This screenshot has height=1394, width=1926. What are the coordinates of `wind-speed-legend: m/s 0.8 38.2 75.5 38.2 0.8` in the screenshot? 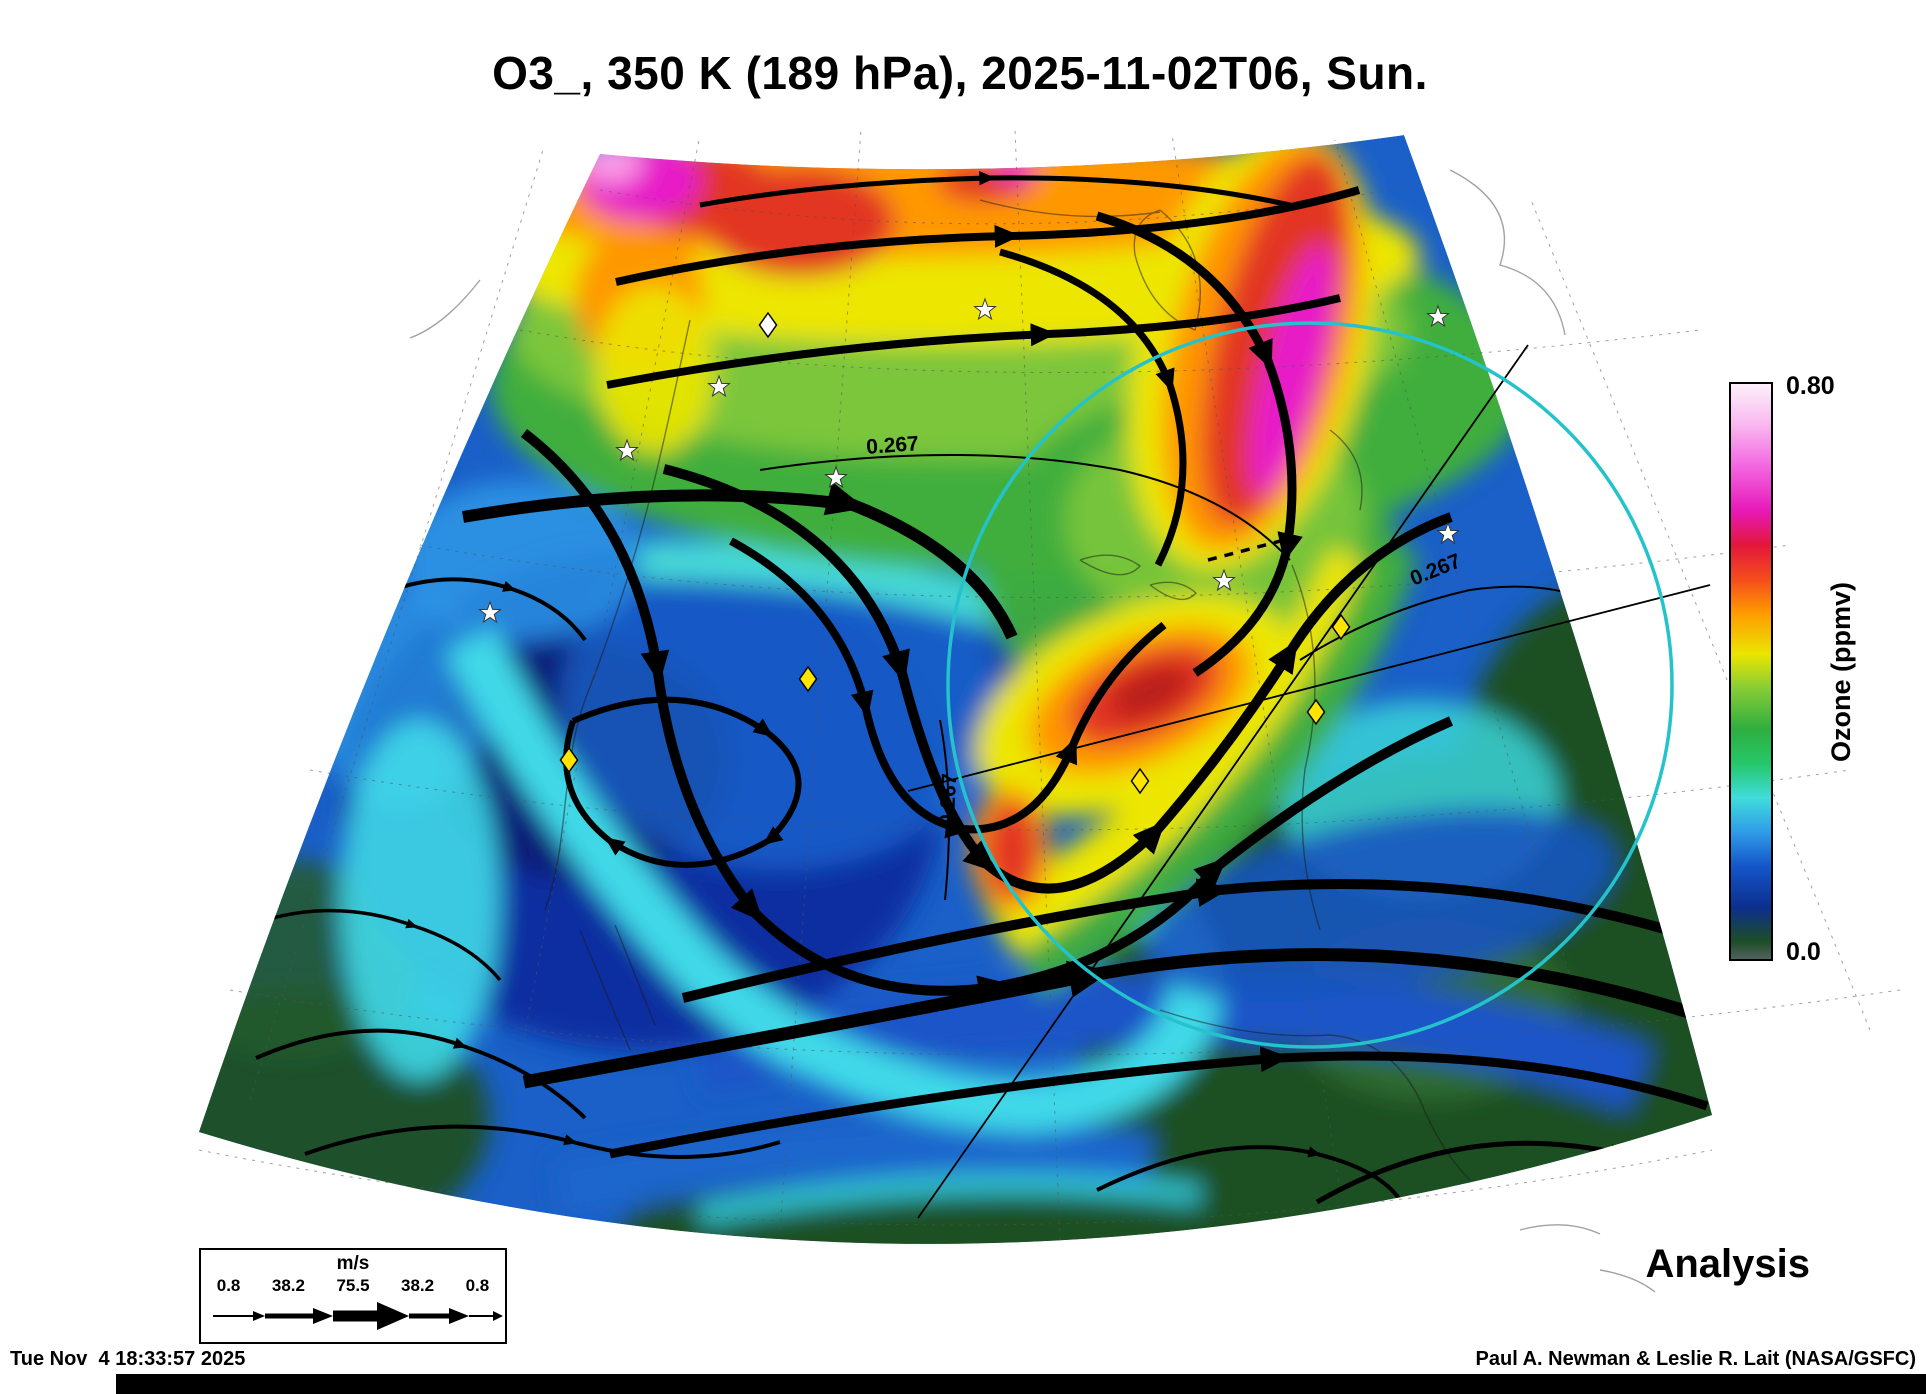 It's located at (353, 1296).